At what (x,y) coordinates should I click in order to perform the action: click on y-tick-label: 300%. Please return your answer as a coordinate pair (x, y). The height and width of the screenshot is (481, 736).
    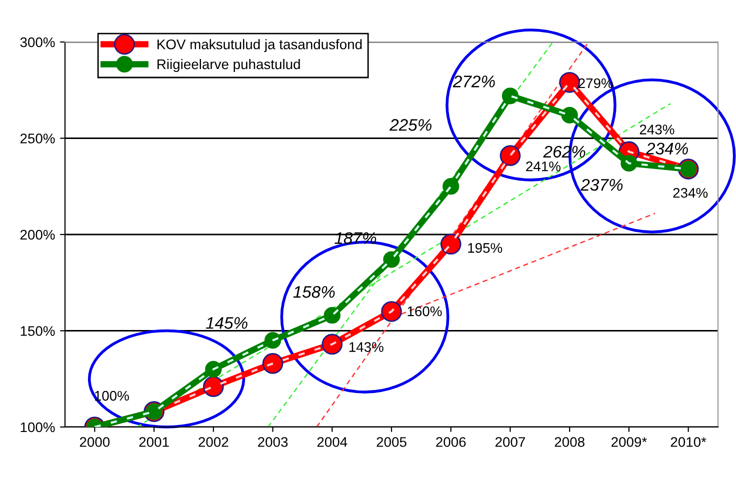
    Looking at the image, I should click on (37, 42).